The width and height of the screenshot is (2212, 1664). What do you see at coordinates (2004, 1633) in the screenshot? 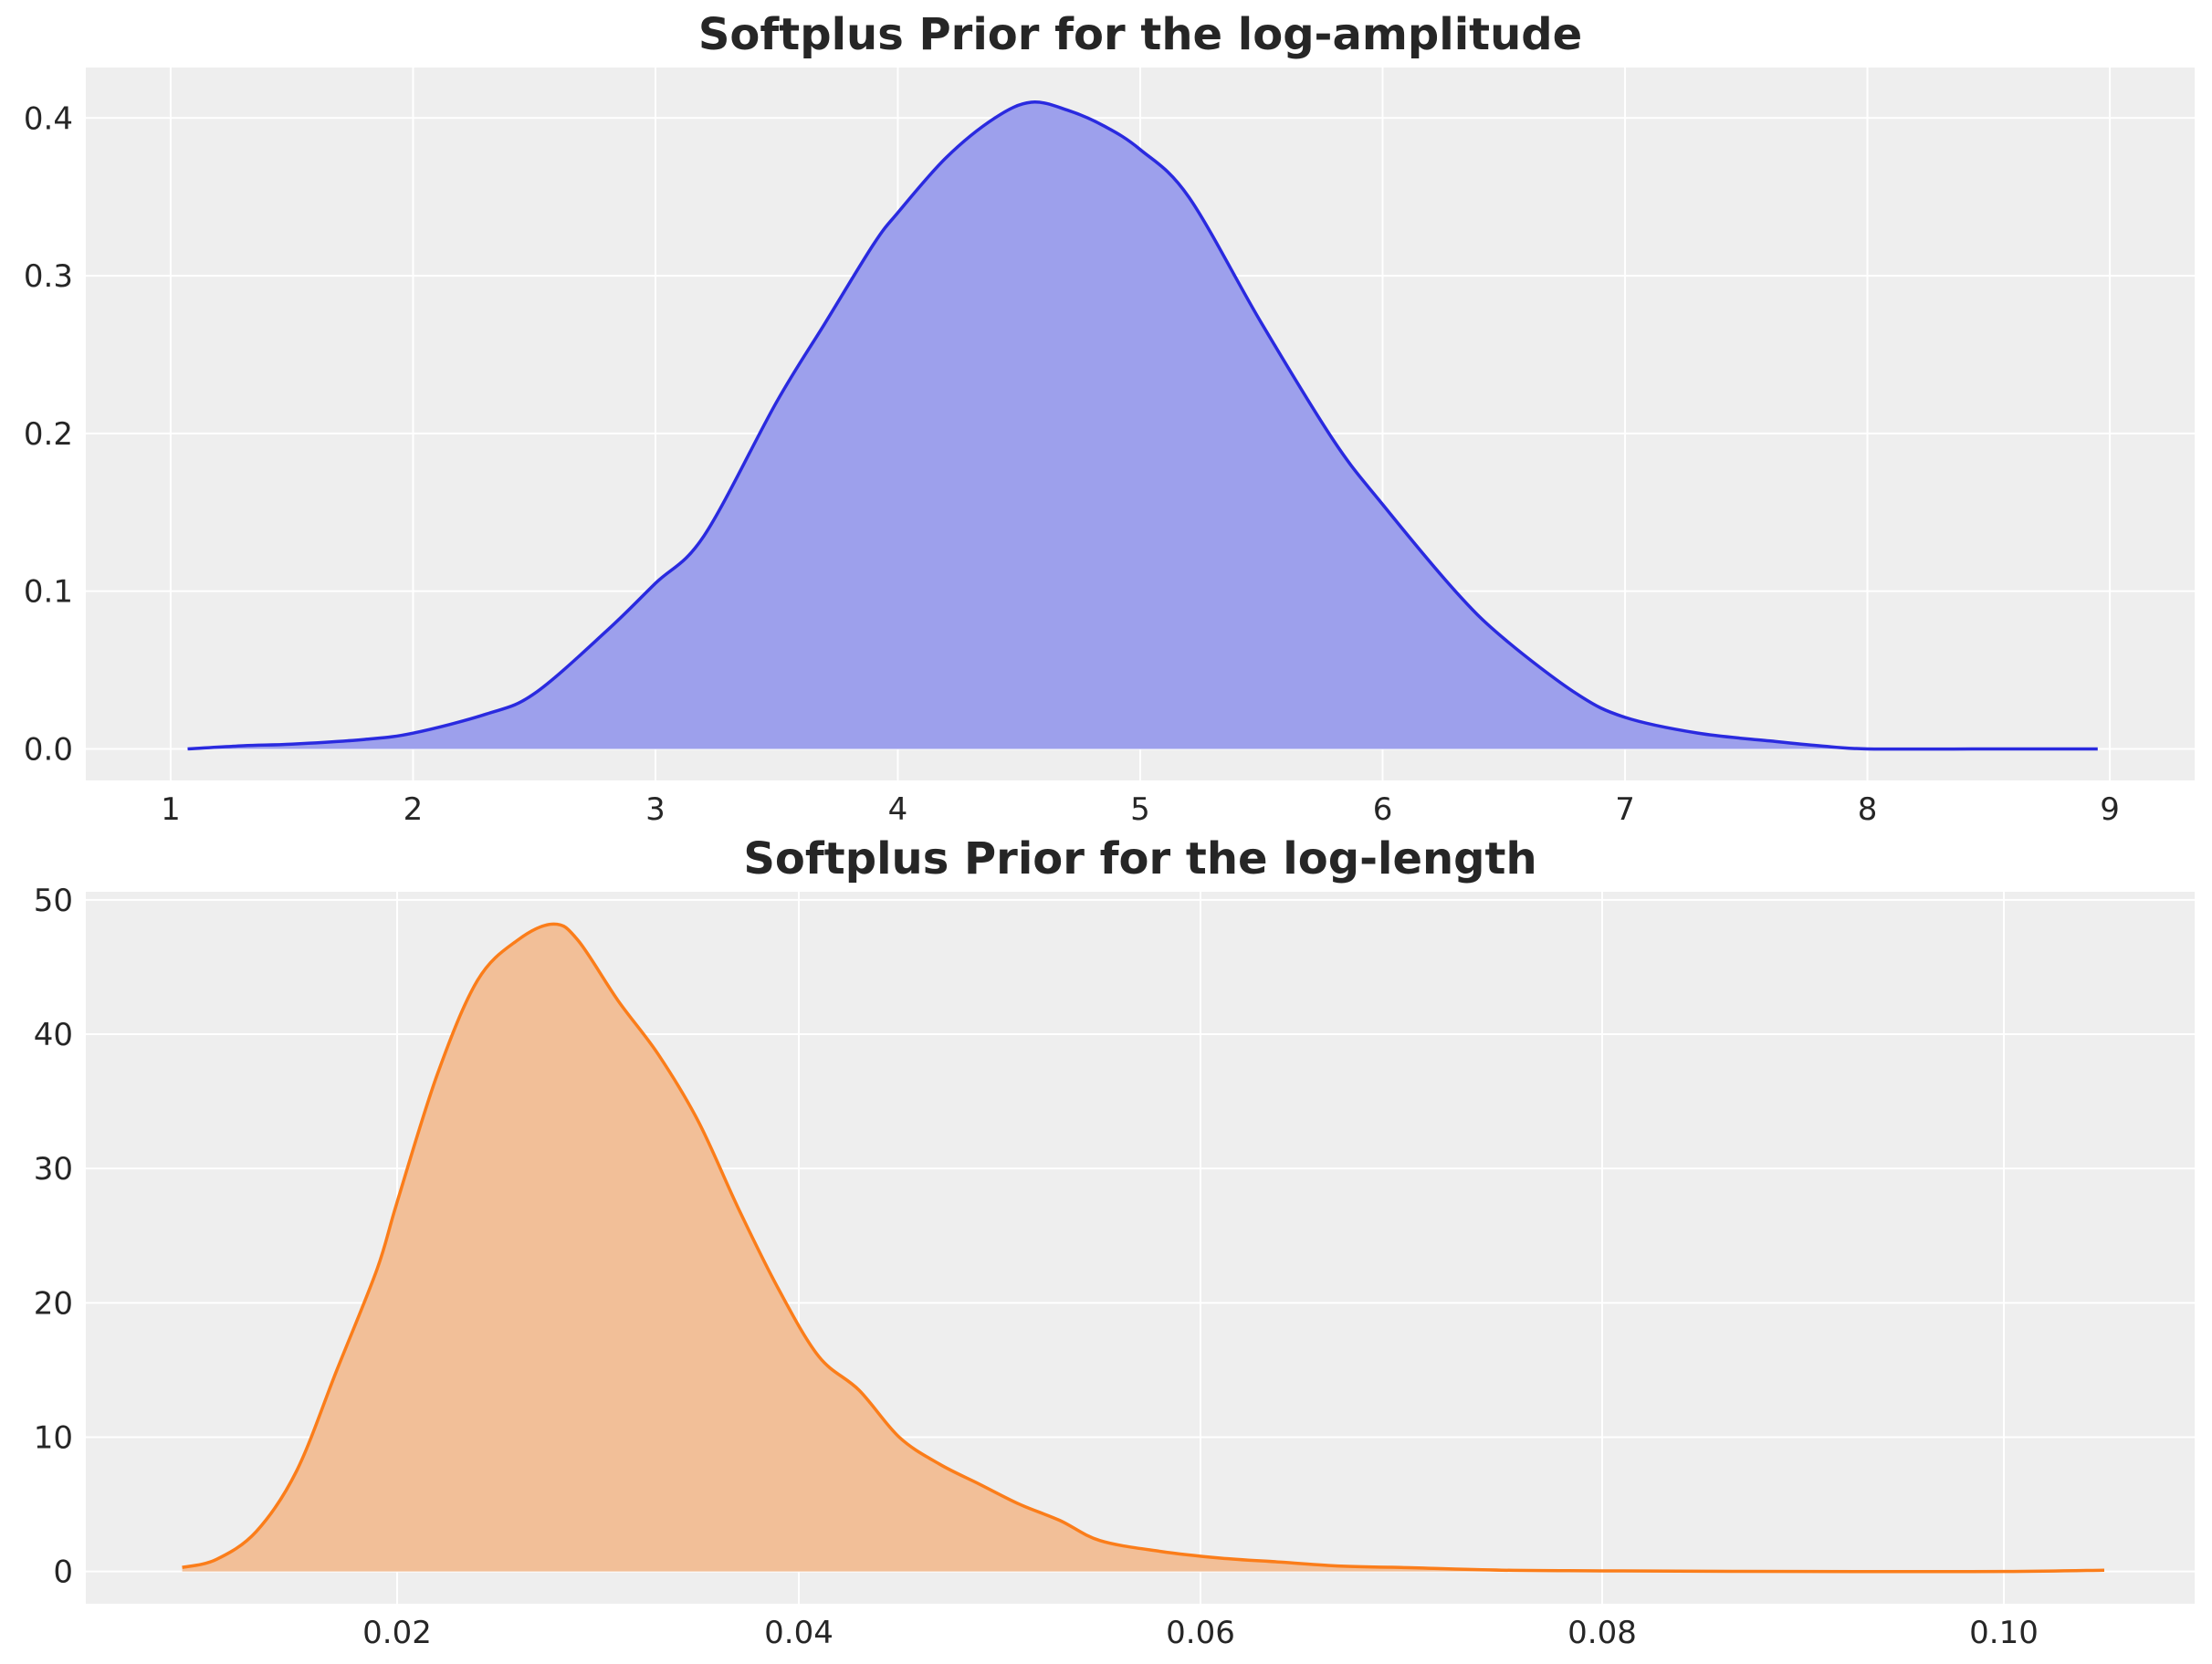
I see `length-x-tick-label: 0.10` at bounding box center [2004, 1633].